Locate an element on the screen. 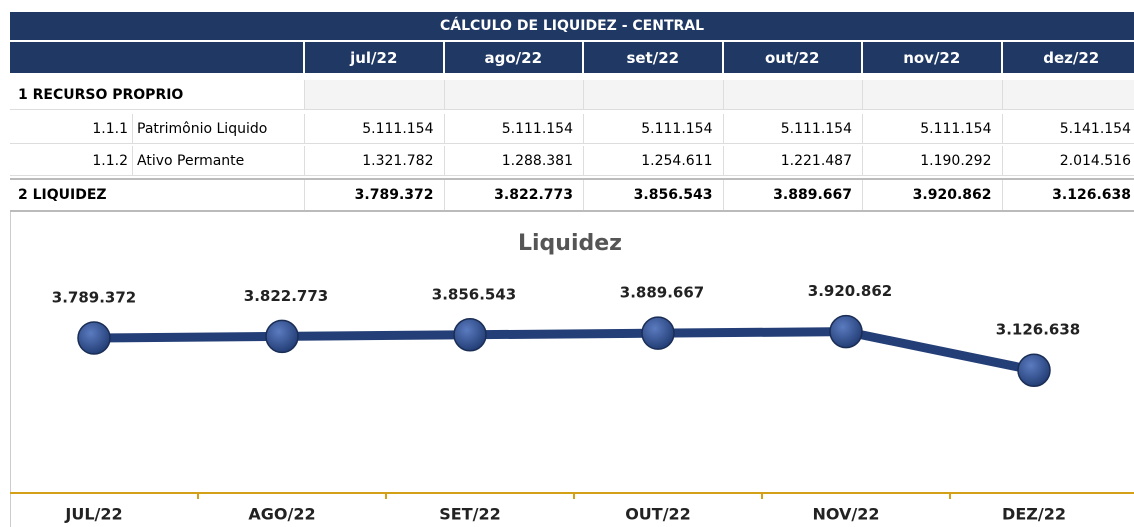 The width and height of the screenshot is (1134, 527). x-tick-label: AGO/22 is located at coordinates (281, 514).